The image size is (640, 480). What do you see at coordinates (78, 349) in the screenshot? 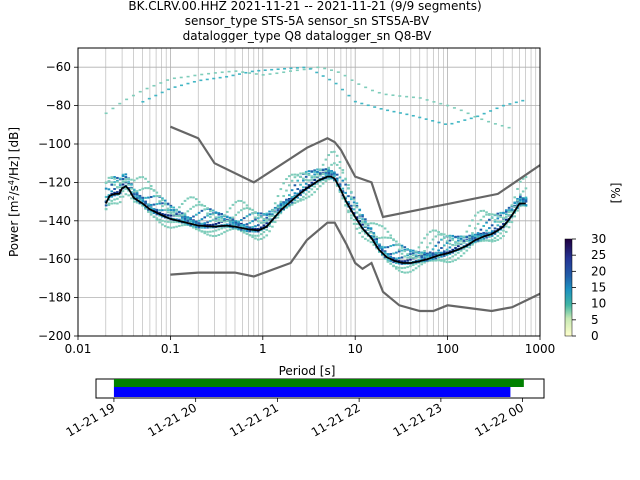
I see `x-tick-label: 0.01` at bounding box center [78, 349].